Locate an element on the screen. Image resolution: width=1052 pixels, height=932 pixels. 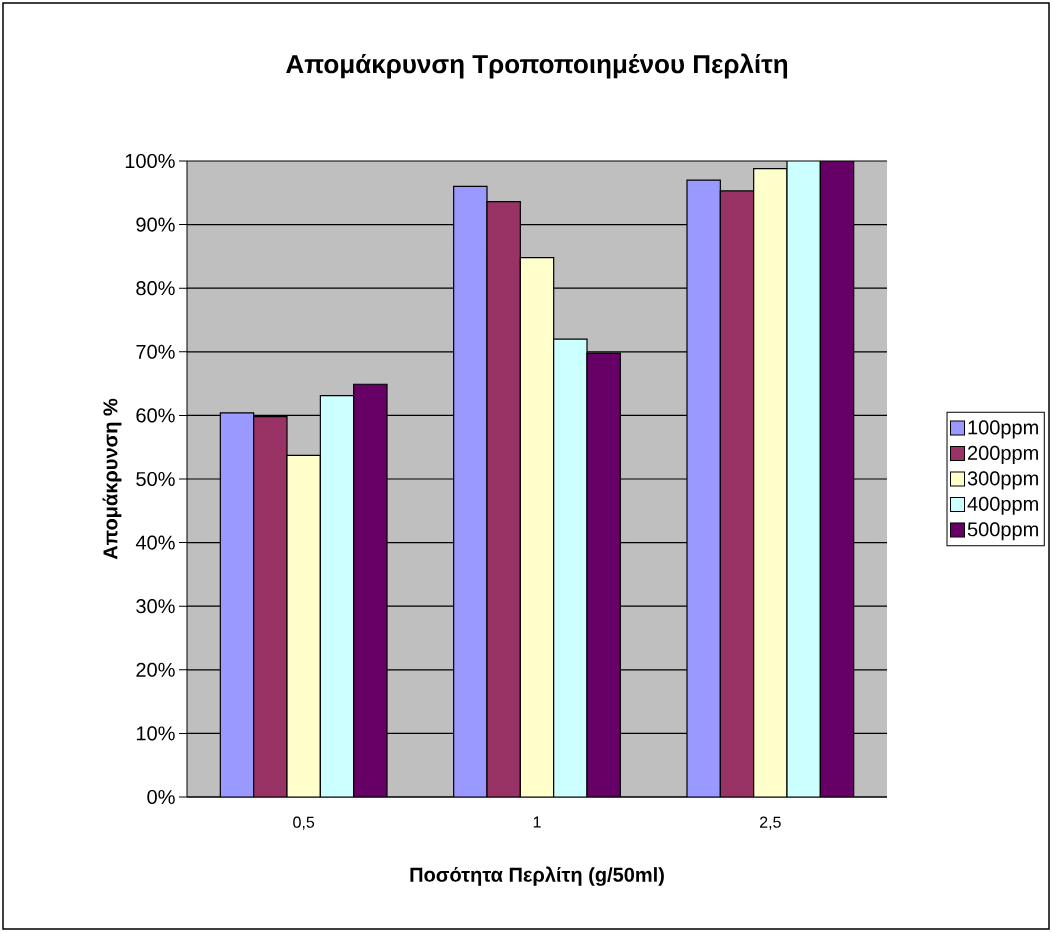
x-tick-label: 2,5 is located at coordinates (770, 823).